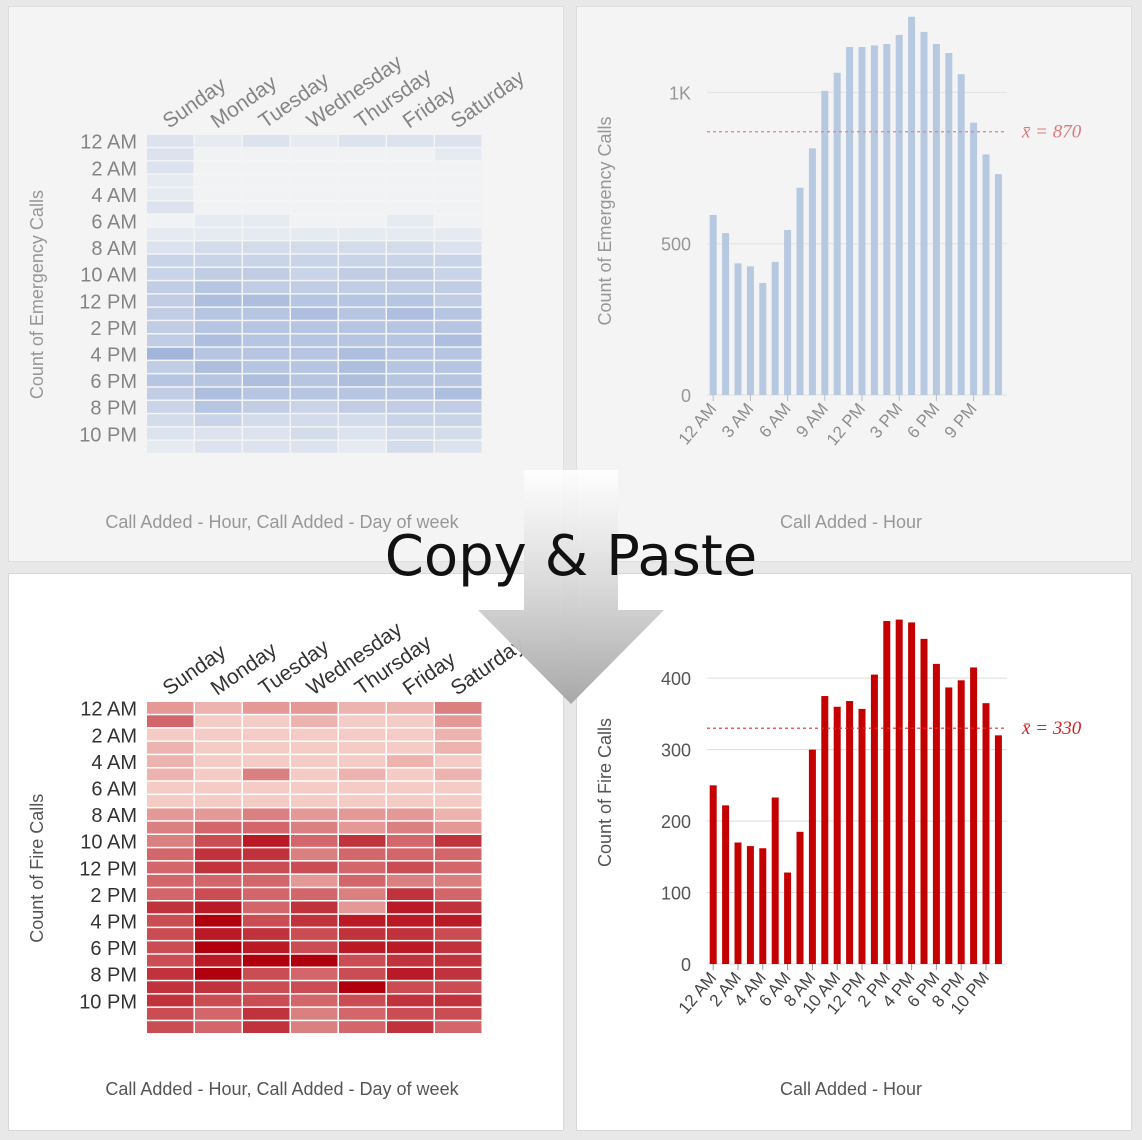  Describe the element at coordinates (737, 420) in the screenshot. I see `x-tick-label: 3 AM` at that location.